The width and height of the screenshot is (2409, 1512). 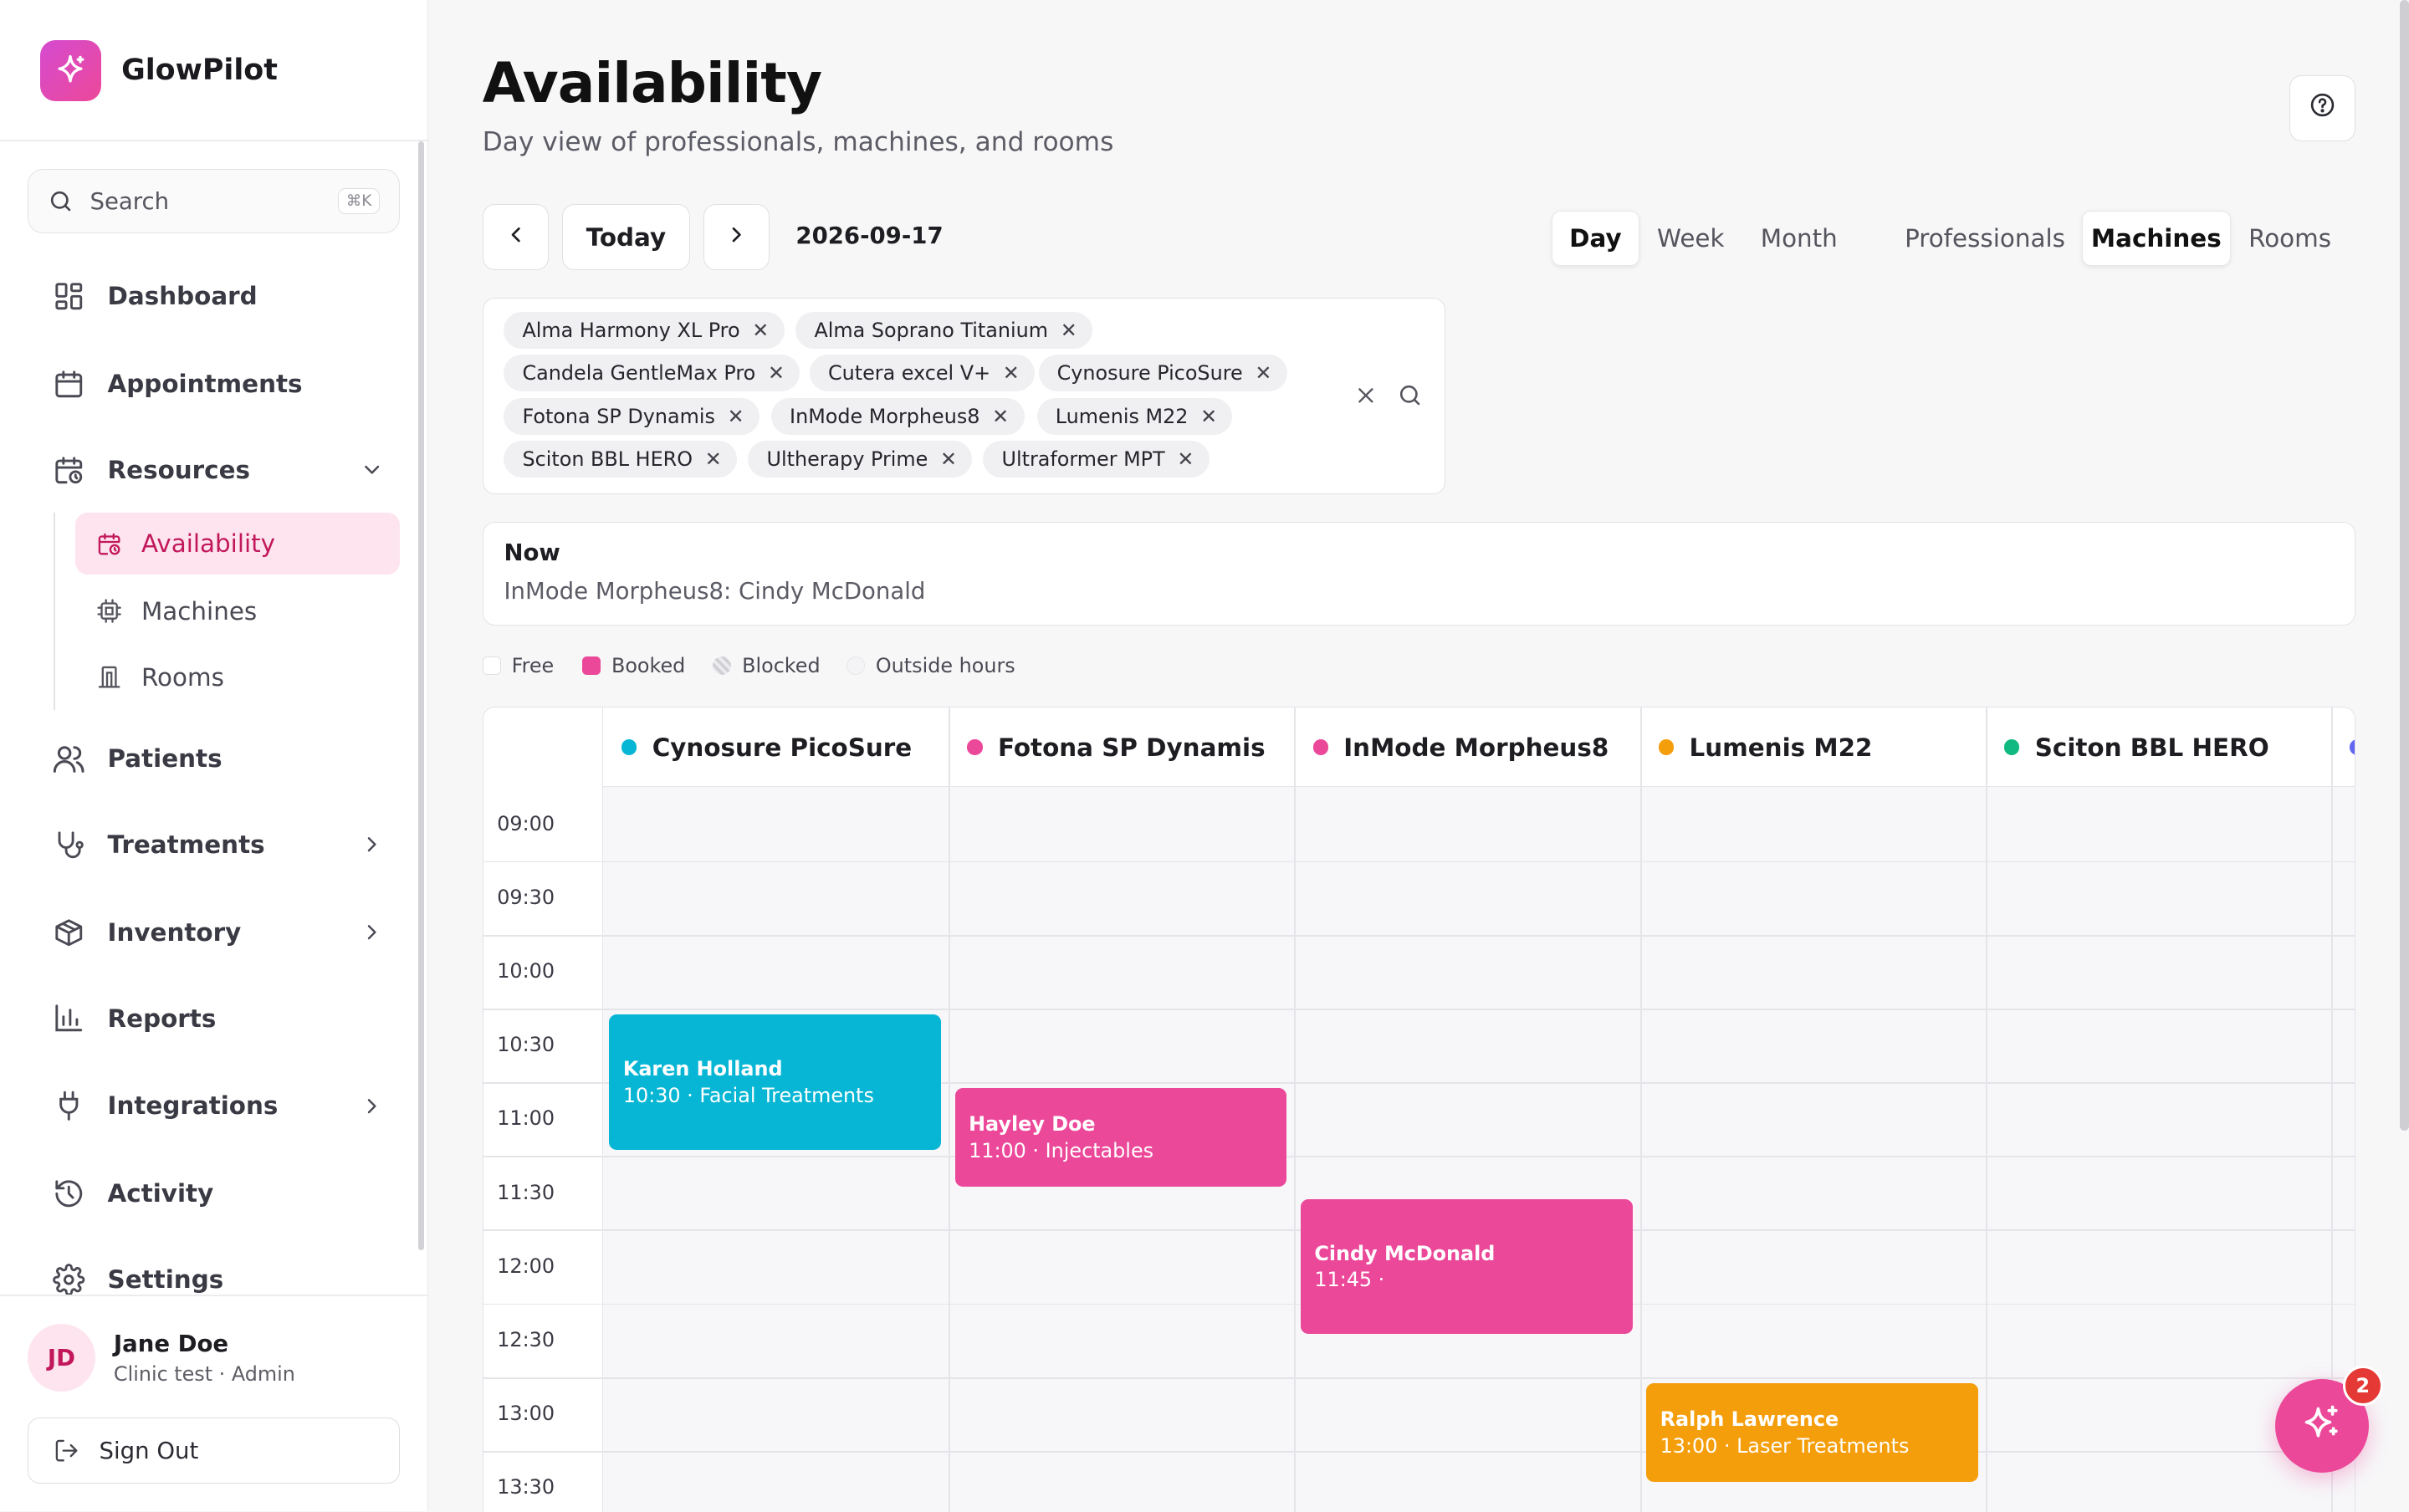 I want to click on filter-chip-label: Lumenis M22, so click(x=1122, y=416).